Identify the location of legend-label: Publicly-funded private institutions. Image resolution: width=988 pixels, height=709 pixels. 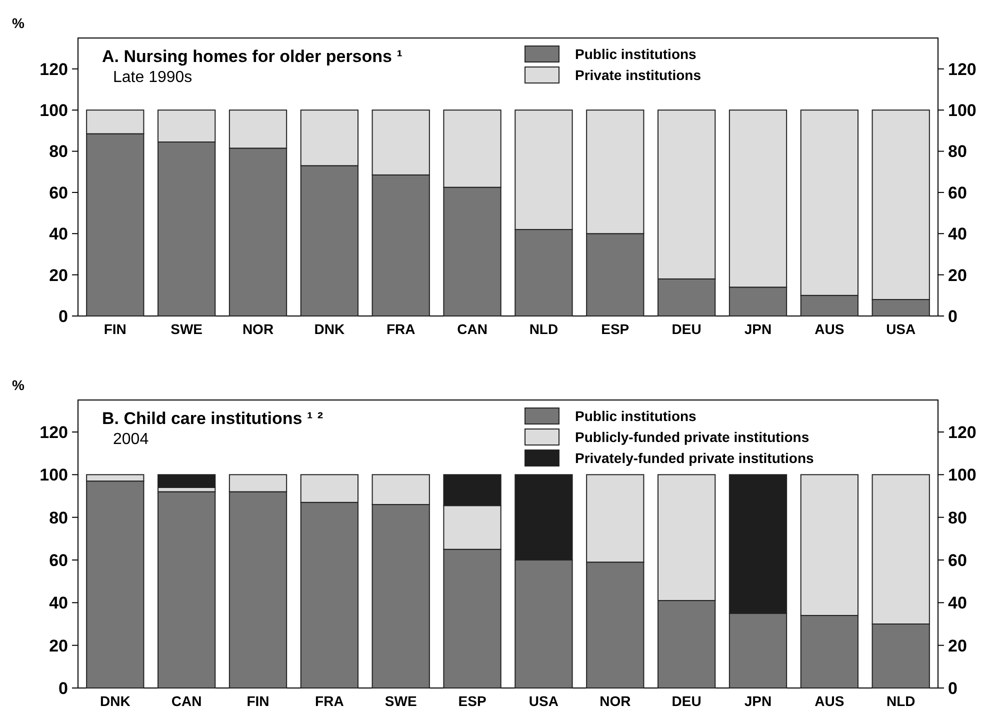
(692, 436).